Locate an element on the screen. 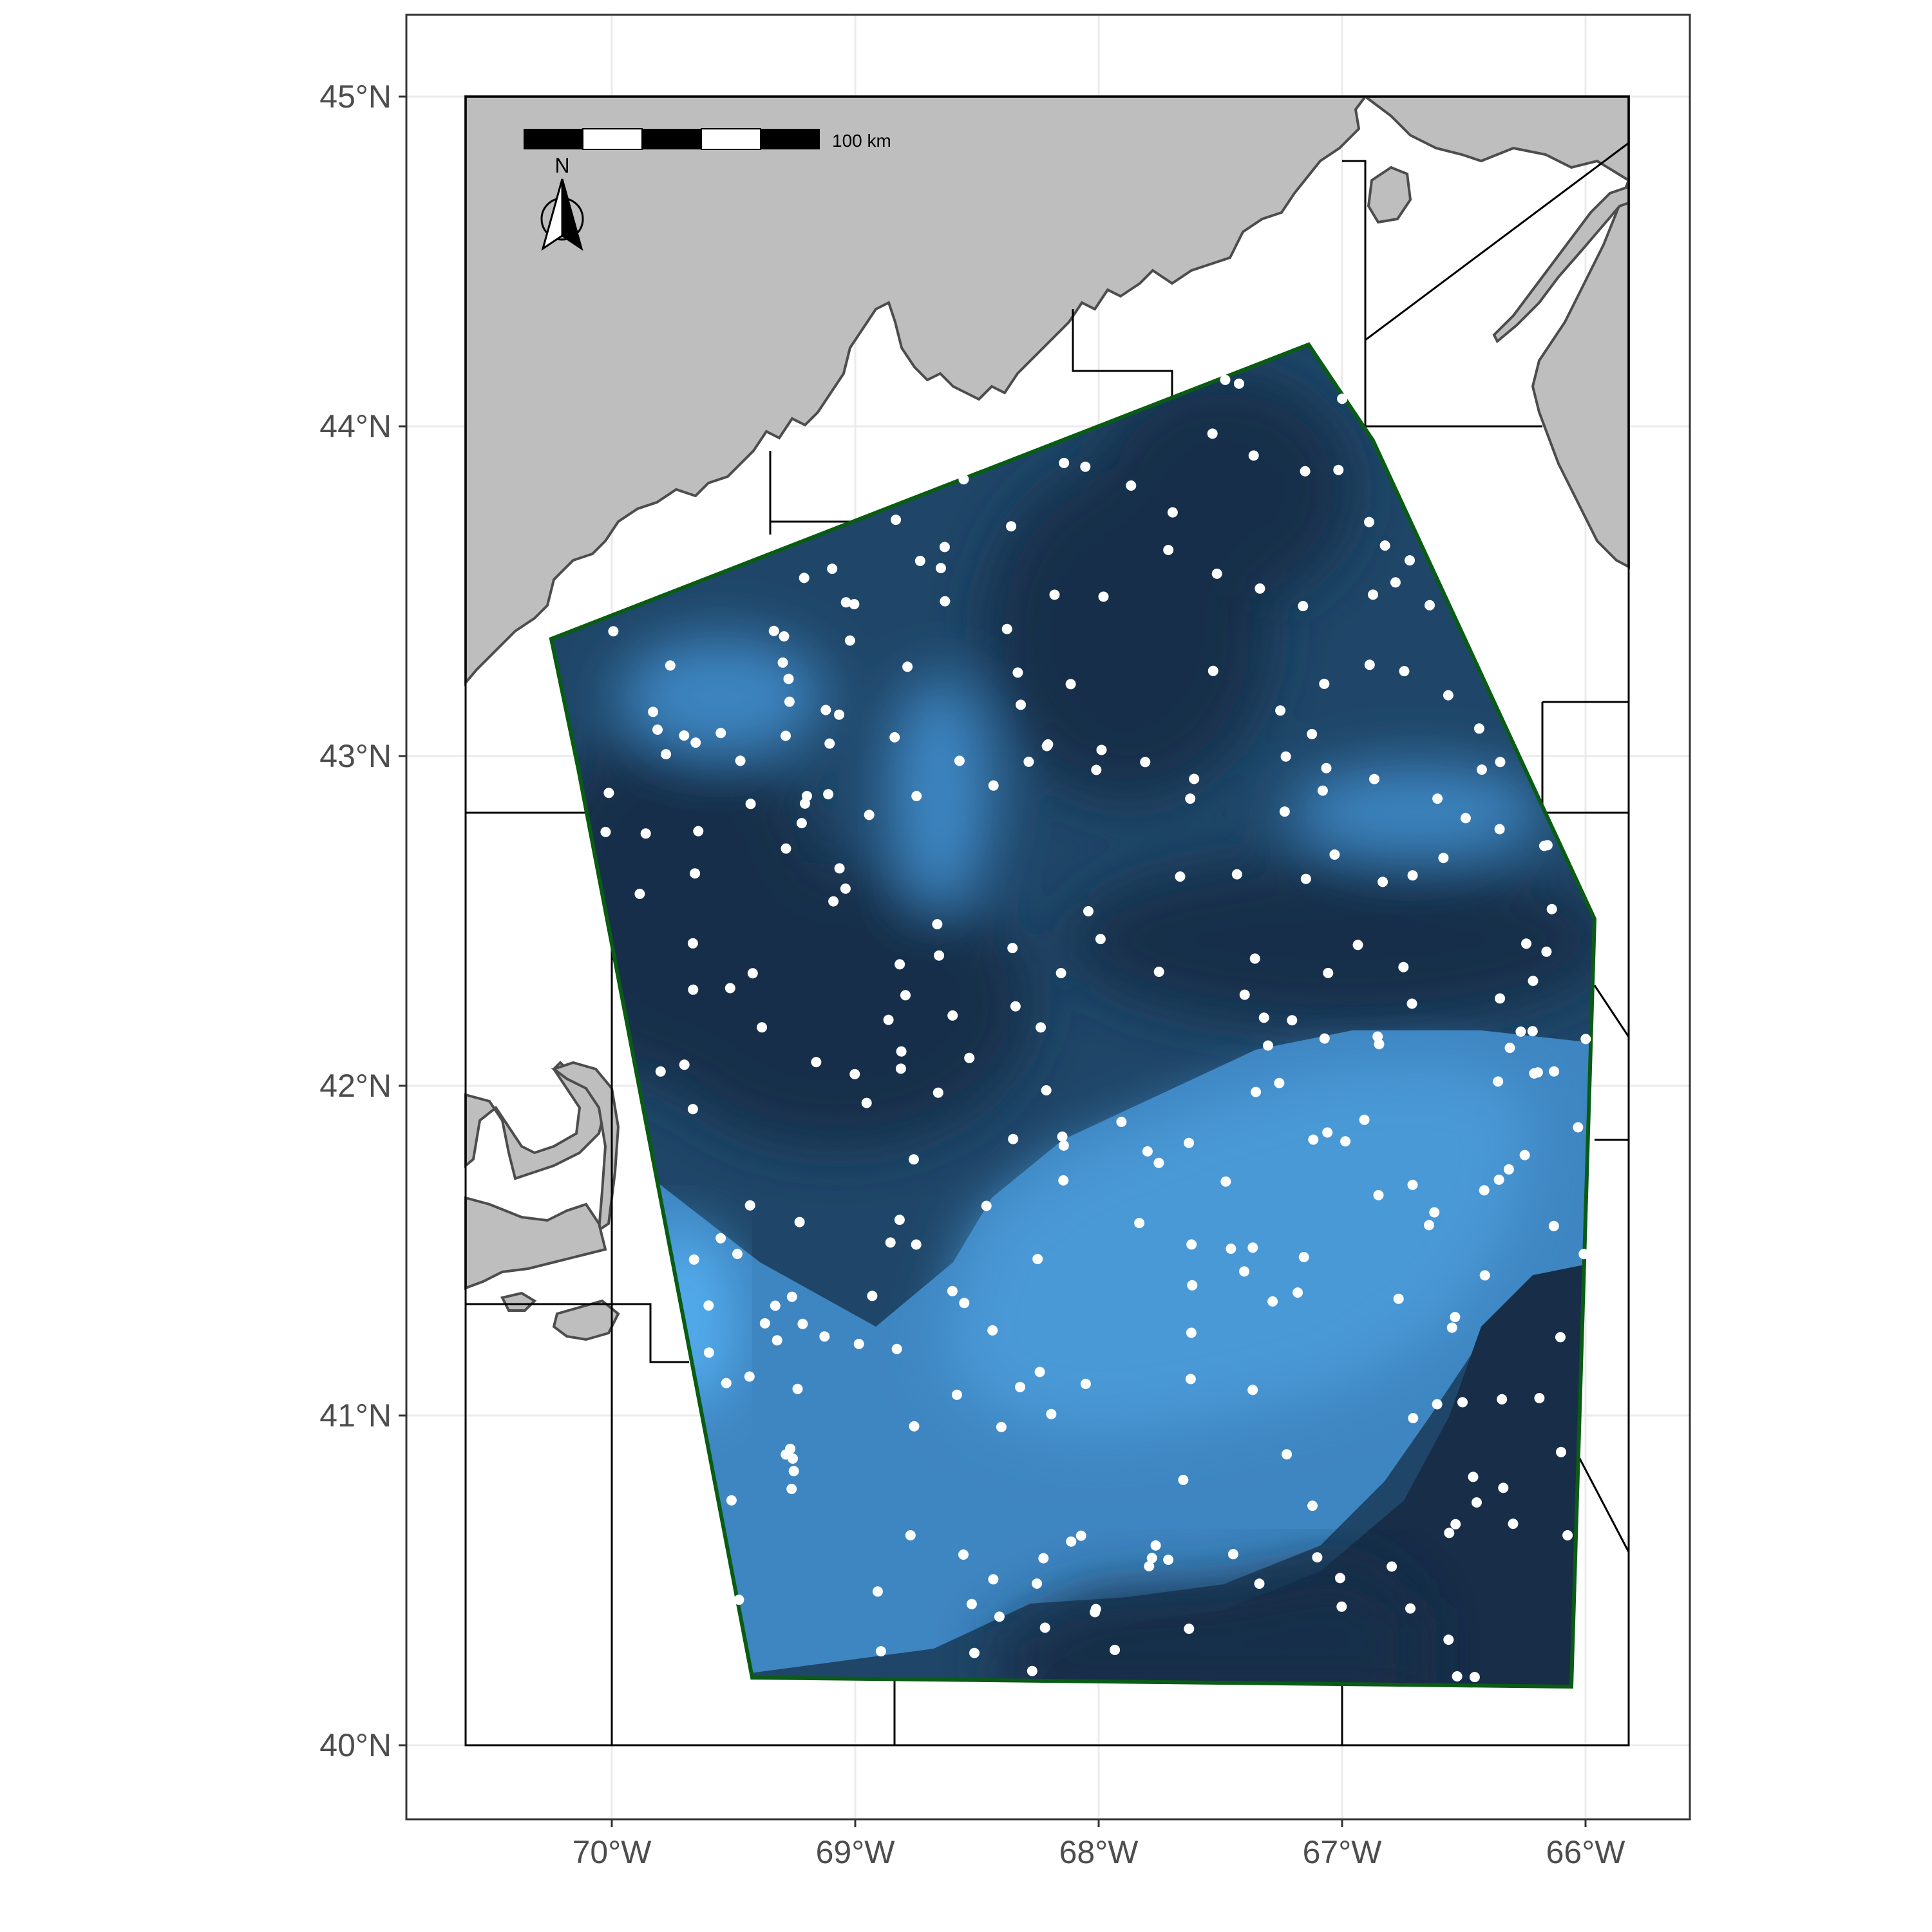 This screenshot has width=1932, height=1932. maine-coast-land is located at coordinates (916, 391).